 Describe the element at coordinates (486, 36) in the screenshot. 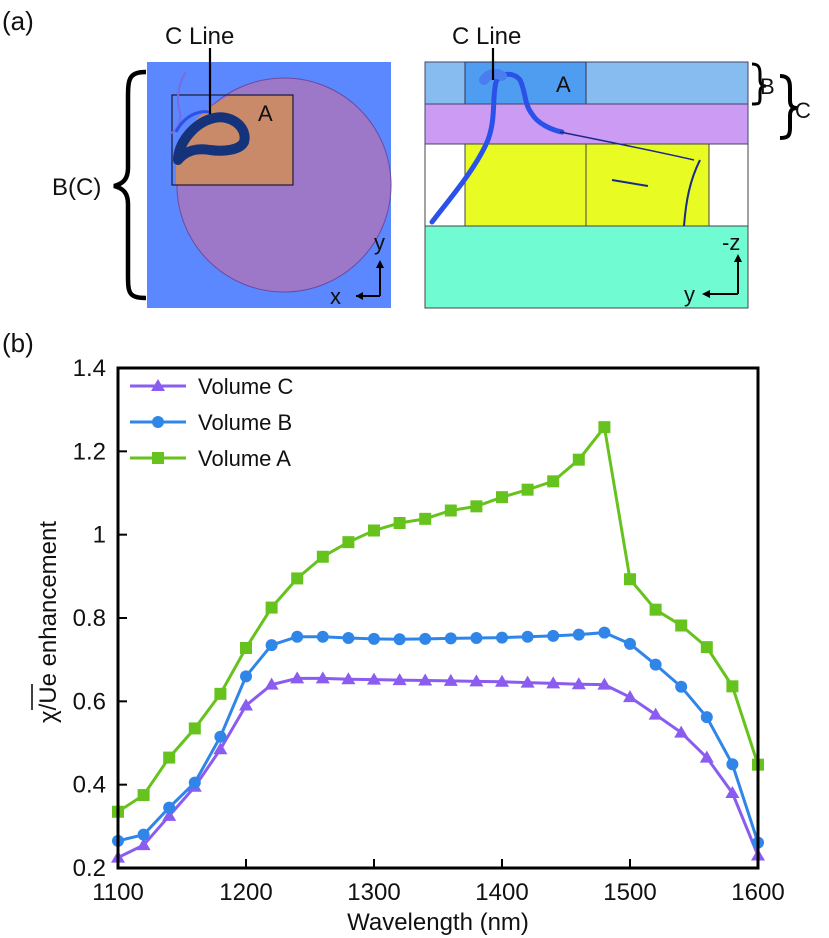

I see `c-line-callout-right: C Line` at that location.